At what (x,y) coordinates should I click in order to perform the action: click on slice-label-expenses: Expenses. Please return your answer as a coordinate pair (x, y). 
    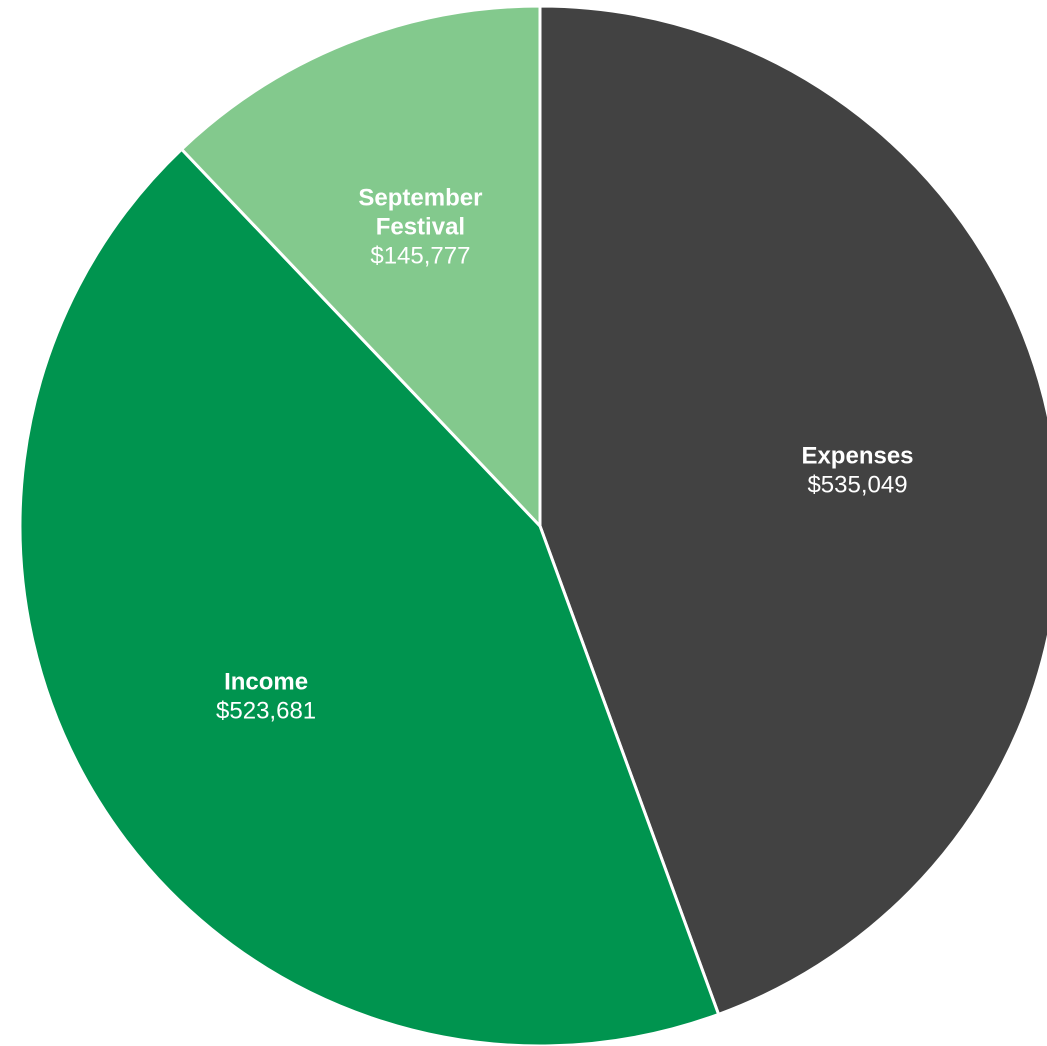
    Looking at the image, I should click on (857, 455).